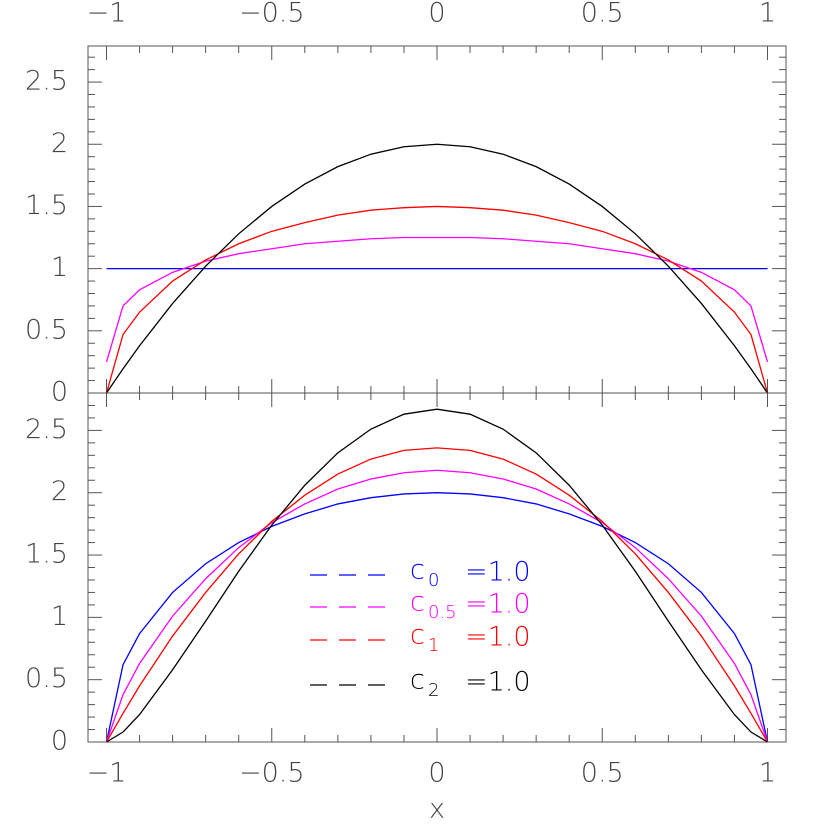  I want to click on legend-subscript: 0.5, so click(442, 612).